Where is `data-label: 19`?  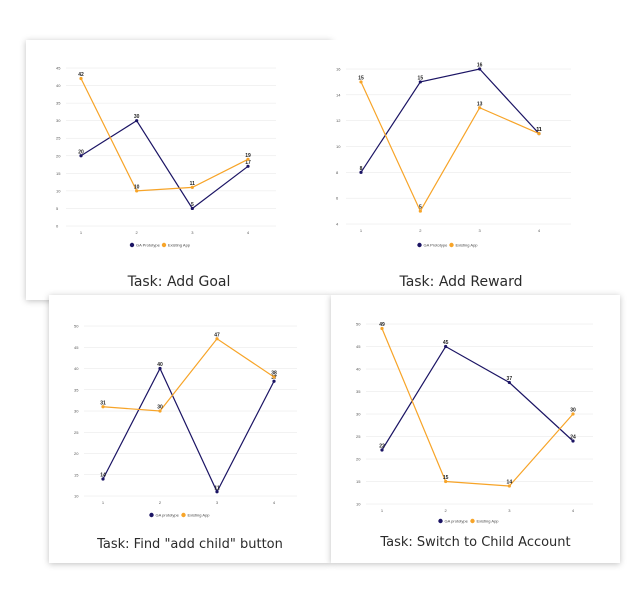 data-label: 19 is located at coordinates (248, 156).